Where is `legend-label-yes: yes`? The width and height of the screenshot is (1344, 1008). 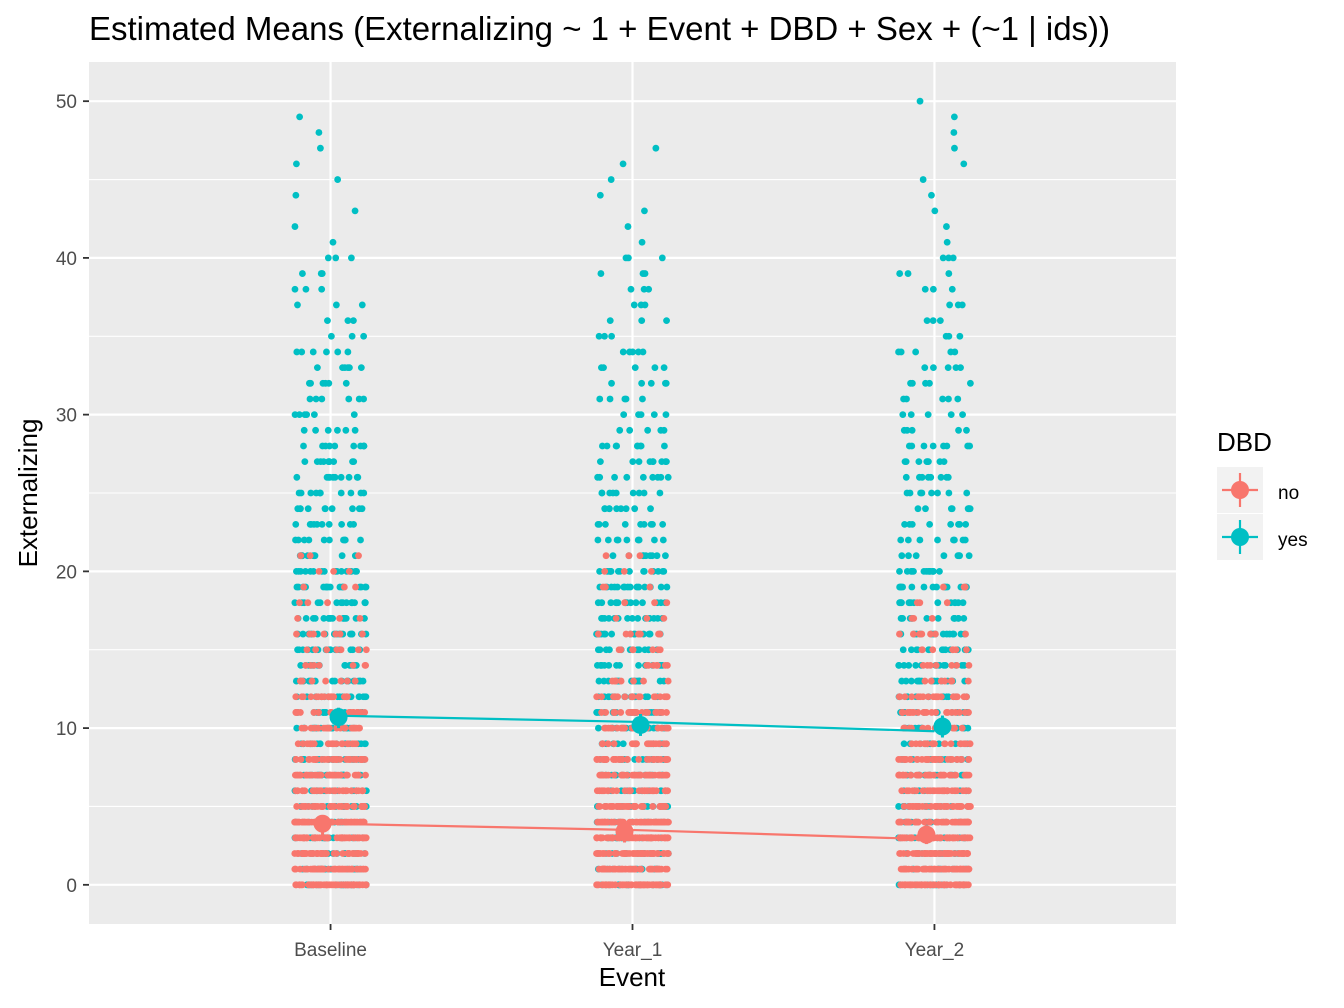
legend-label-yes: yes is located at coordinates (1293, 540).